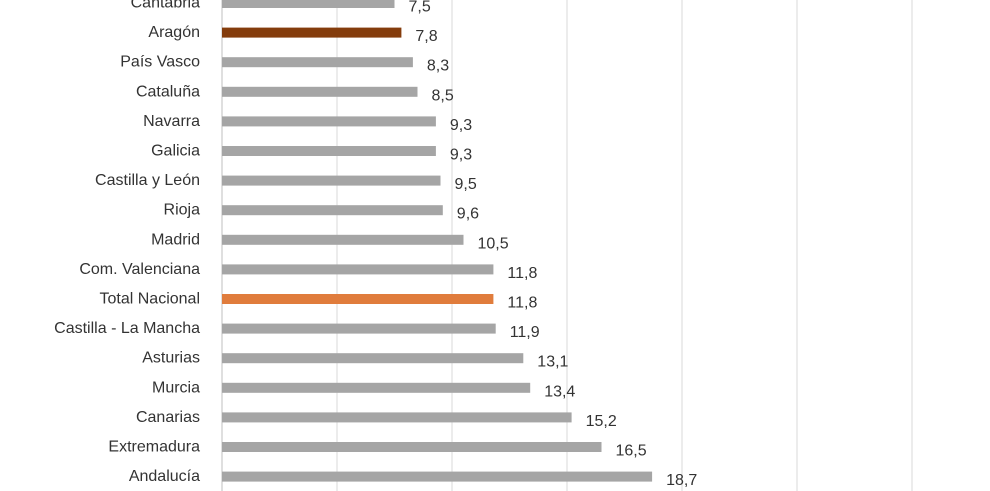  What do you see at coordinates (317, 62) in the screenshot?
I see `bar-pais-vasco` at bounding box center [317, 62].